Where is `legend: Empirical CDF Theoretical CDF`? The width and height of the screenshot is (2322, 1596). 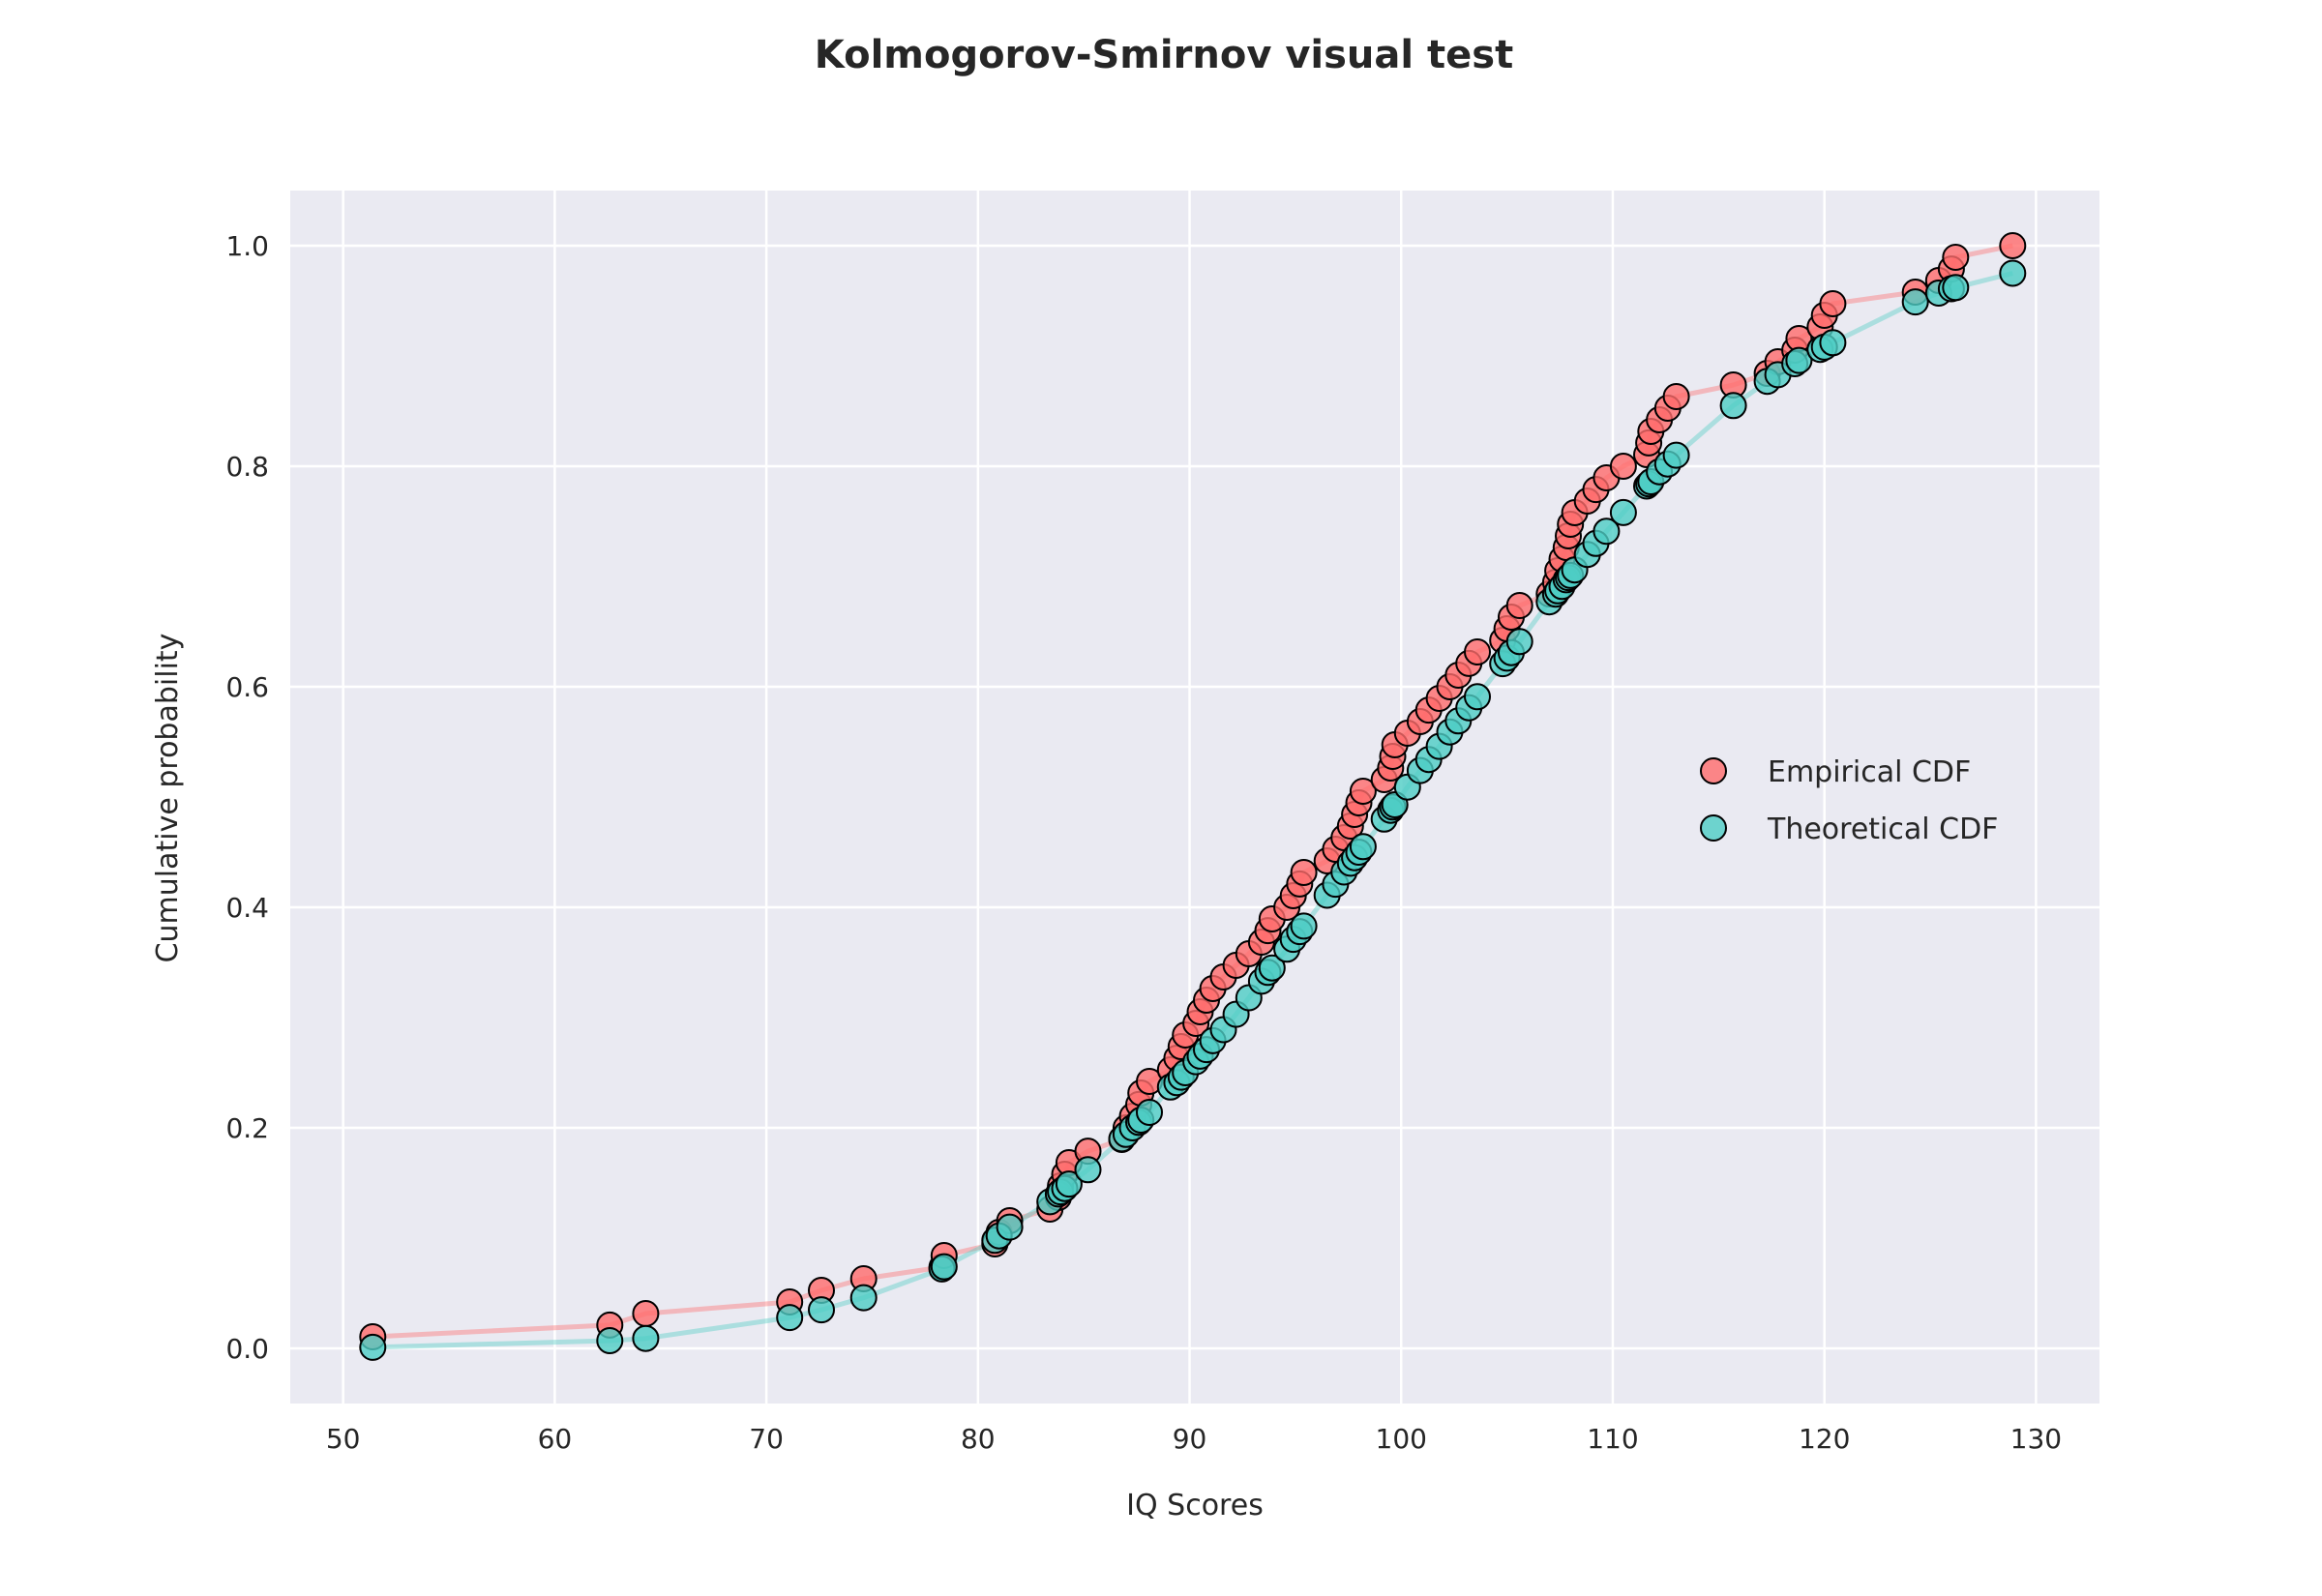 legend: Empirical CDF Theoretical CDF is located at coordinates (1849, 800).